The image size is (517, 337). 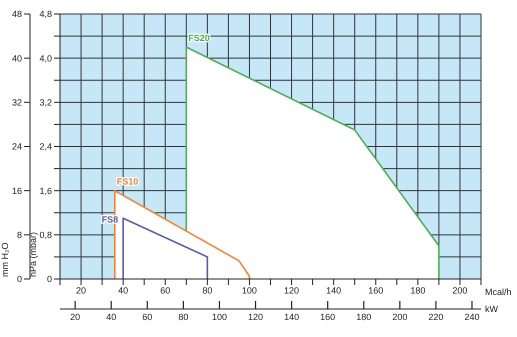 What do you see at coordinates (219, 317) in the screenshot?
I see `x2-tick-label: 100` at bounding box center [219, 317].